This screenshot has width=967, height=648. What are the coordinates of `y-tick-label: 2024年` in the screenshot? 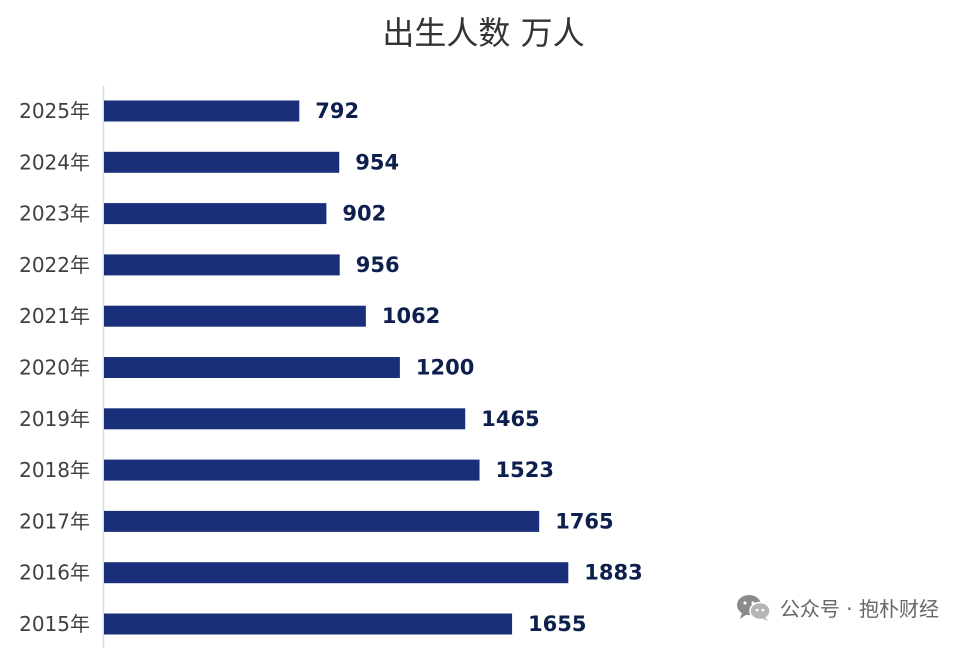 It's located at (54, 162).